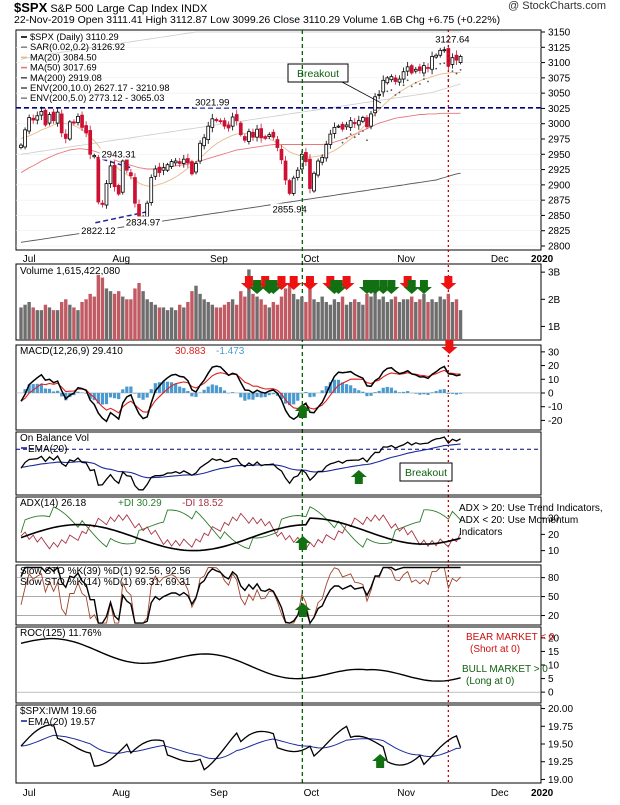 The height and width of the screenshot is (805, 620). What do you see at coordinates (361, 92) in the screenshot?
I see `breakout-callout-pointer` at bounding box center [361, 92].